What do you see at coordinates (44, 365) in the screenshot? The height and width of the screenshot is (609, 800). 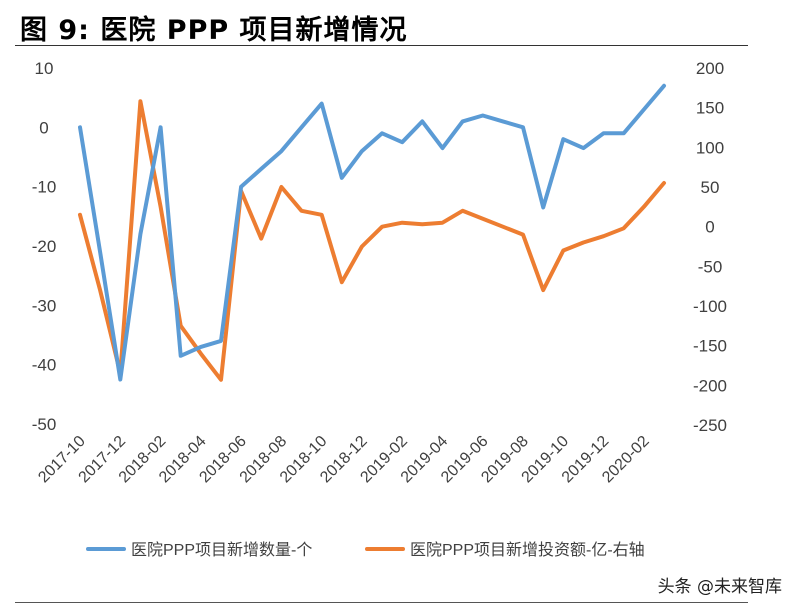 I see `left-axis-tick-label: -40` at bounding box center [44, 365].